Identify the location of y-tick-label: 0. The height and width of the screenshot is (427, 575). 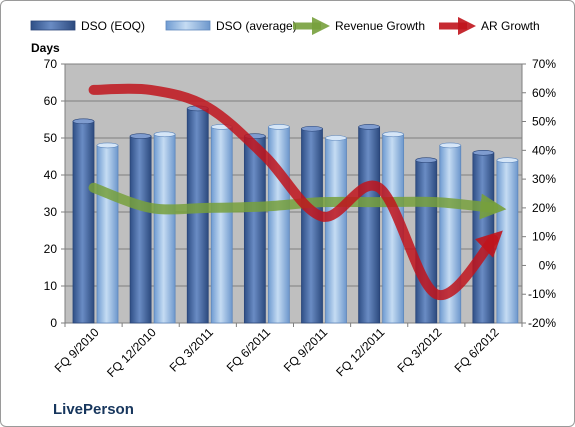
(53, 323).